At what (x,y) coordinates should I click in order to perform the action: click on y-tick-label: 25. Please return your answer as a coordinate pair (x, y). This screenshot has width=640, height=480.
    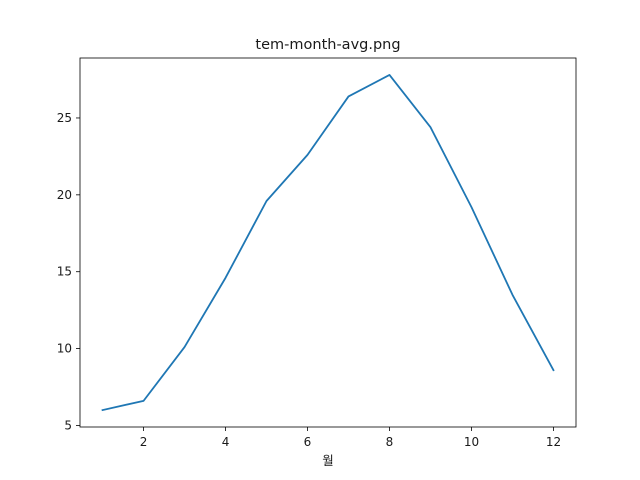
    Looking at the image, I should click on (64, 118).